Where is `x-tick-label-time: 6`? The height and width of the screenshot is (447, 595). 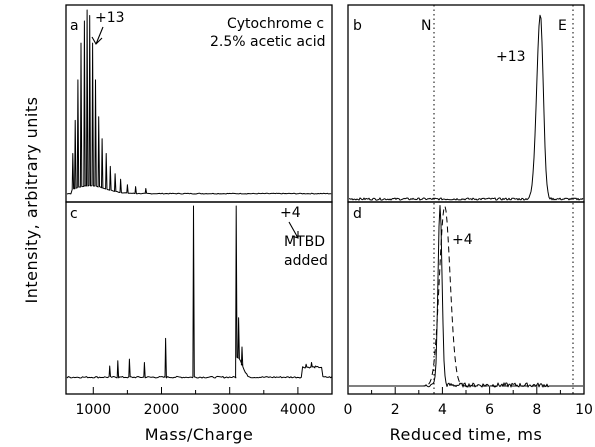
x-tick-label-time: 6 is located at coordinates (489, 410).